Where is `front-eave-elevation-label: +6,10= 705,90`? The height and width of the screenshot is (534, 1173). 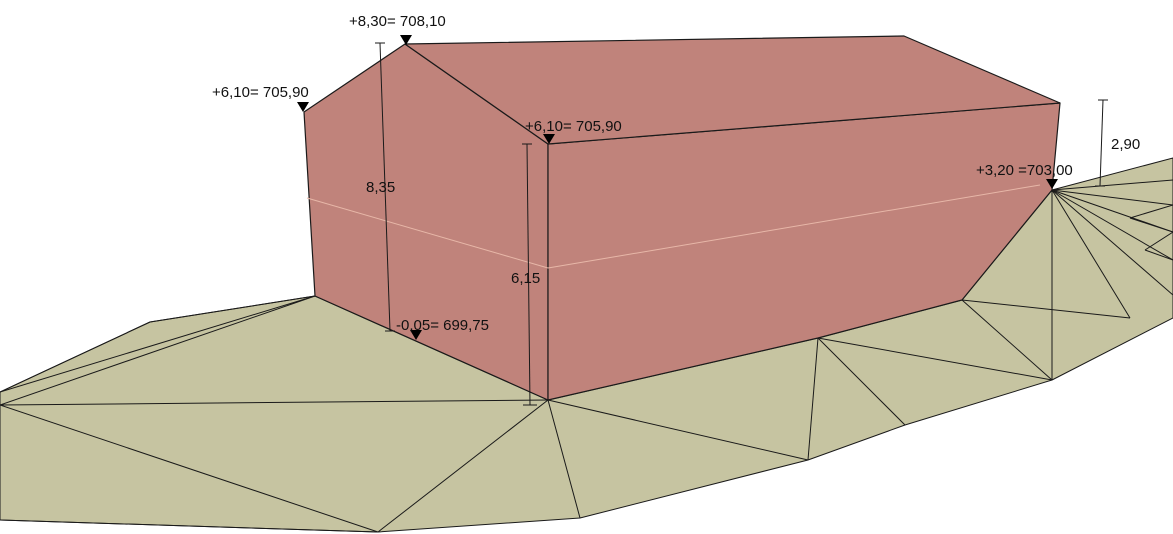 front-eave-elevation-label: +6,10= 705,90 is located at coordinates (573, 126).